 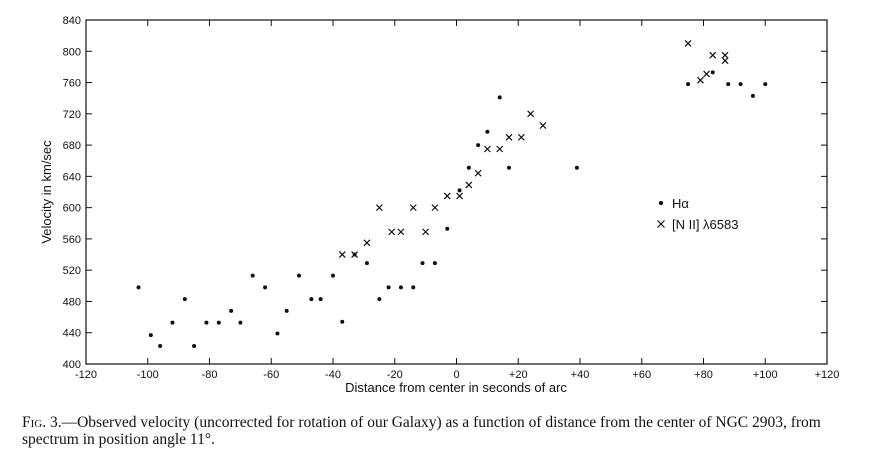 What do you see at coordinates (86, 375) in the screenshot?
I see `x-tick-label: -120` at bounding box center [86, 375].